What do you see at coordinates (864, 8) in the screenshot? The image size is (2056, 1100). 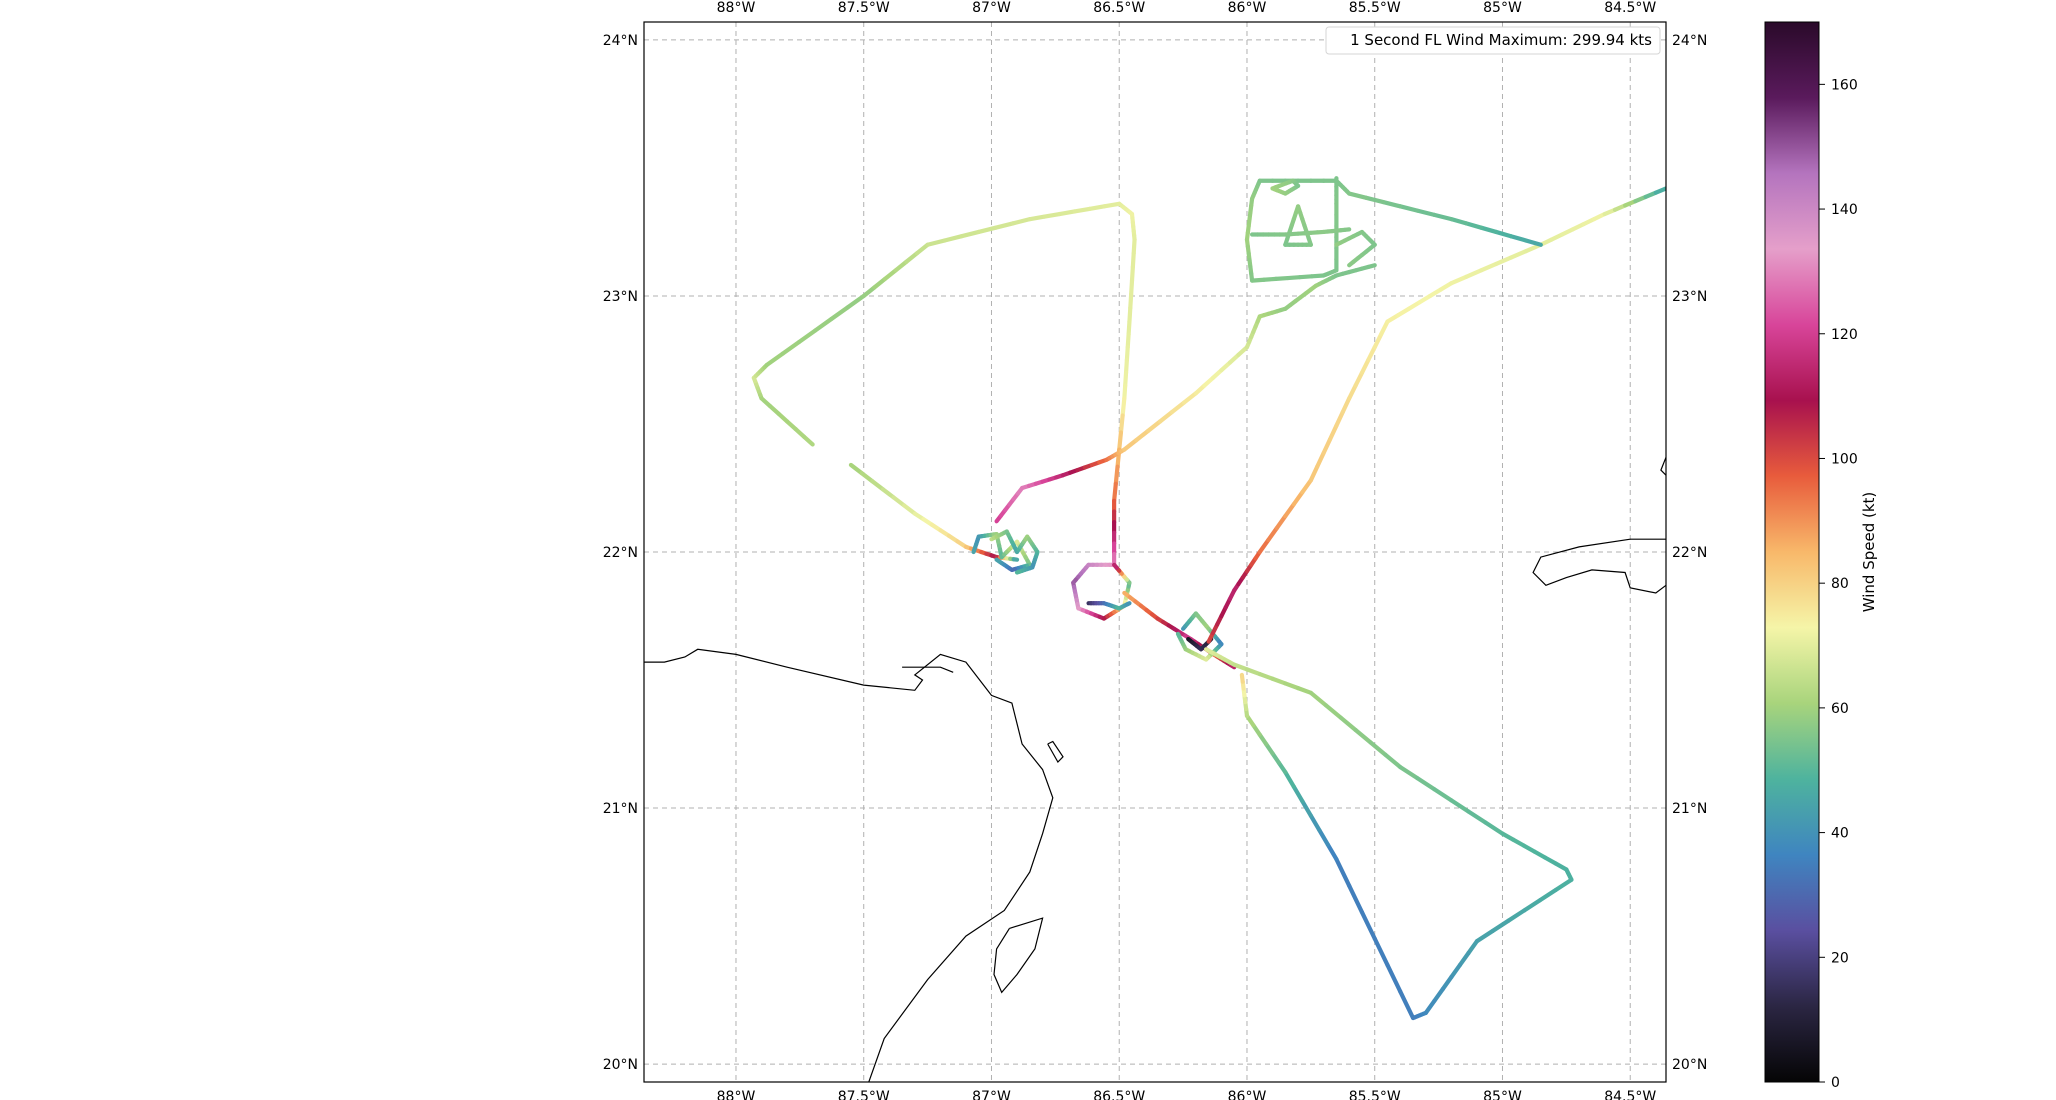 I see `lon-tick-label: 87.5°W` at bounding box center [864, 8].